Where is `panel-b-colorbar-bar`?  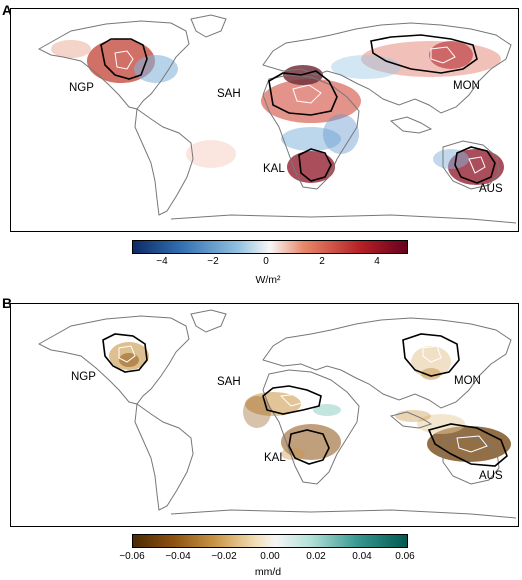
panel-b-colorbar-bar is located at coordinates (270, 541).